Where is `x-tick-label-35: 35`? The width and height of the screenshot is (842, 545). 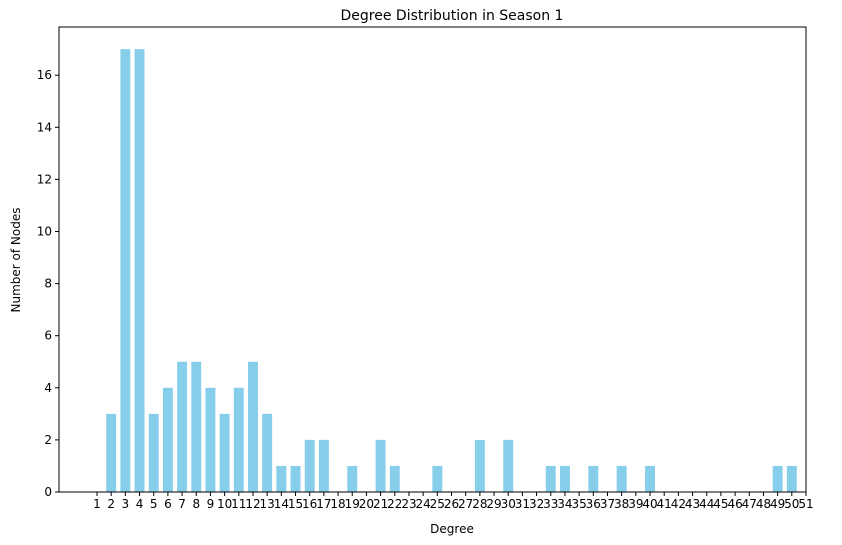 x-tick-label-35: 35 is located at coordinates (578, 504).